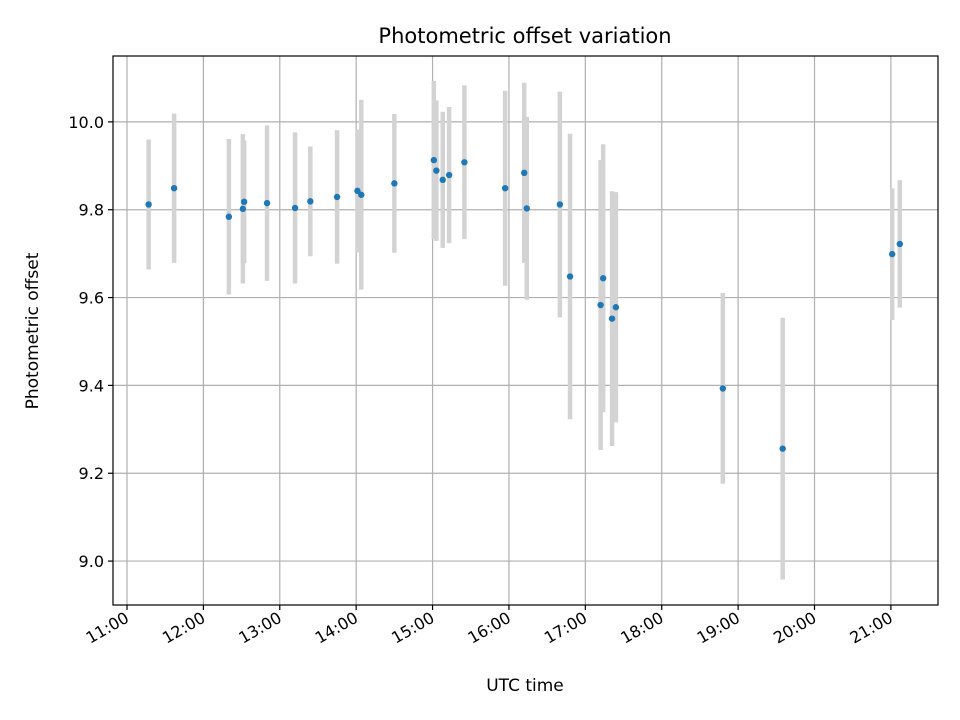  What do you see at coordinates (90, 342) in the screenshot?
I see `y-axis: 9.0 9.2 9.4 9.6 9.8 10.0` at bounding box center [90, 342].